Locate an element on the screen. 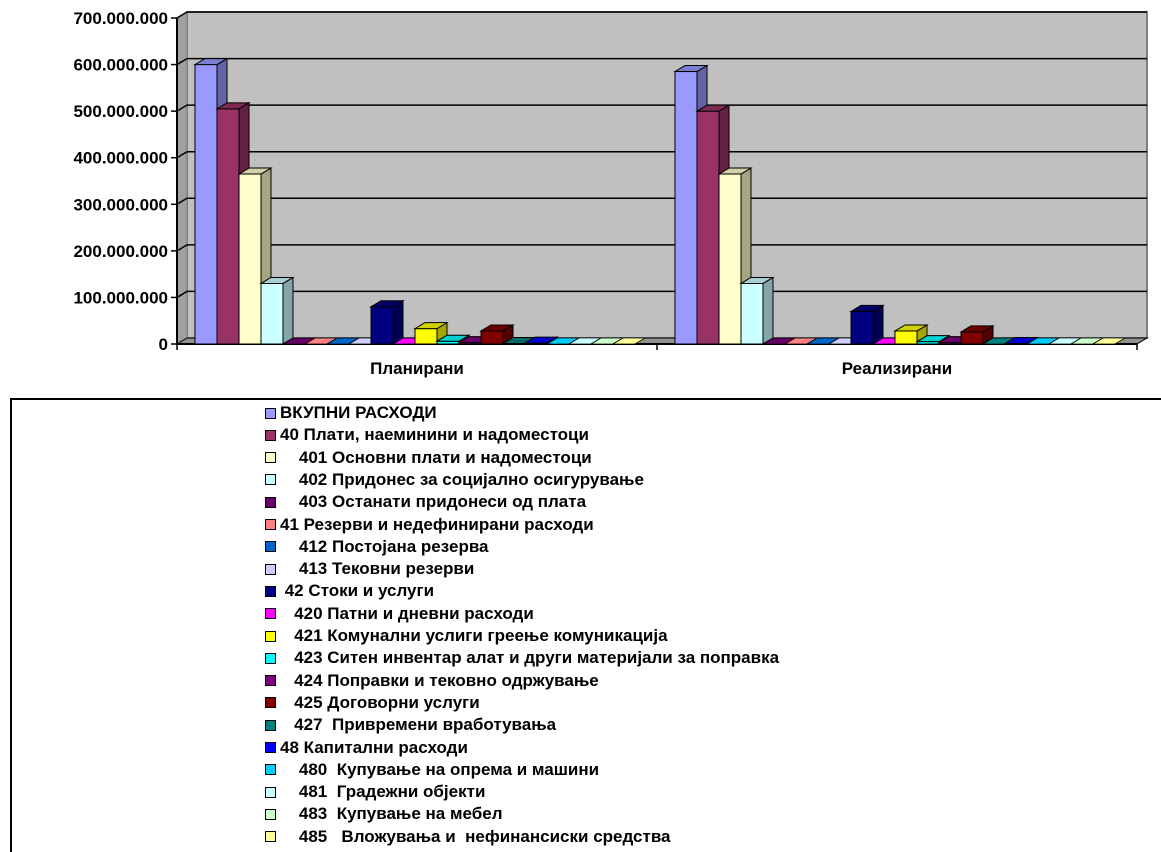  legend-item: 403 Останати придонеси од плата is located at coordinates (425, 502).